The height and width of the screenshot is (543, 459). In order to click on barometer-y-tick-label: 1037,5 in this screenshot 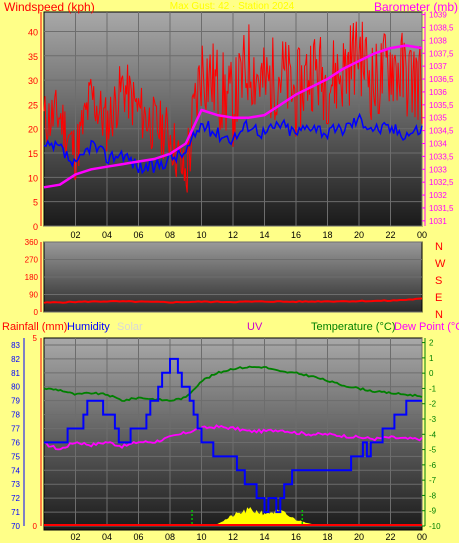, I will do `click(441, 53)`.